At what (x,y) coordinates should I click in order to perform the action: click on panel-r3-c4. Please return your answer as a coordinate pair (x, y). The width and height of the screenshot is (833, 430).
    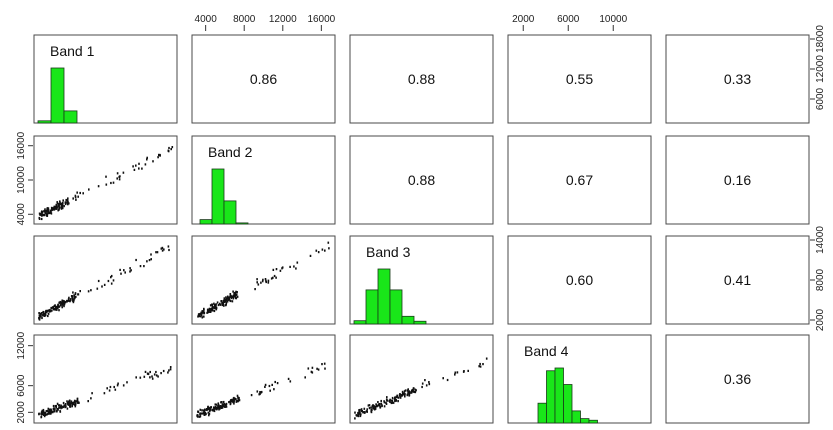
    Looking at the image, I should click on (579, 280).